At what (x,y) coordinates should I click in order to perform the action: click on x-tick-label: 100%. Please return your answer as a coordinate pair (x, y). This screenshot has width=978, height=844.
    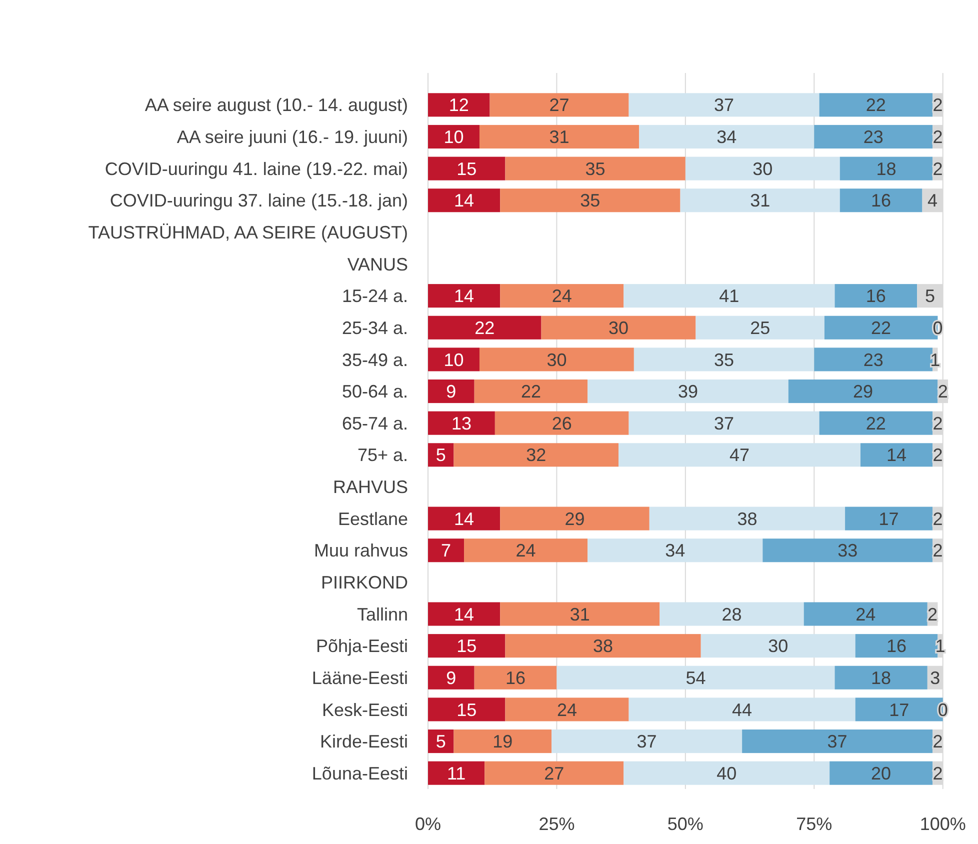
    Looking at the image, I should click on (943, 824).